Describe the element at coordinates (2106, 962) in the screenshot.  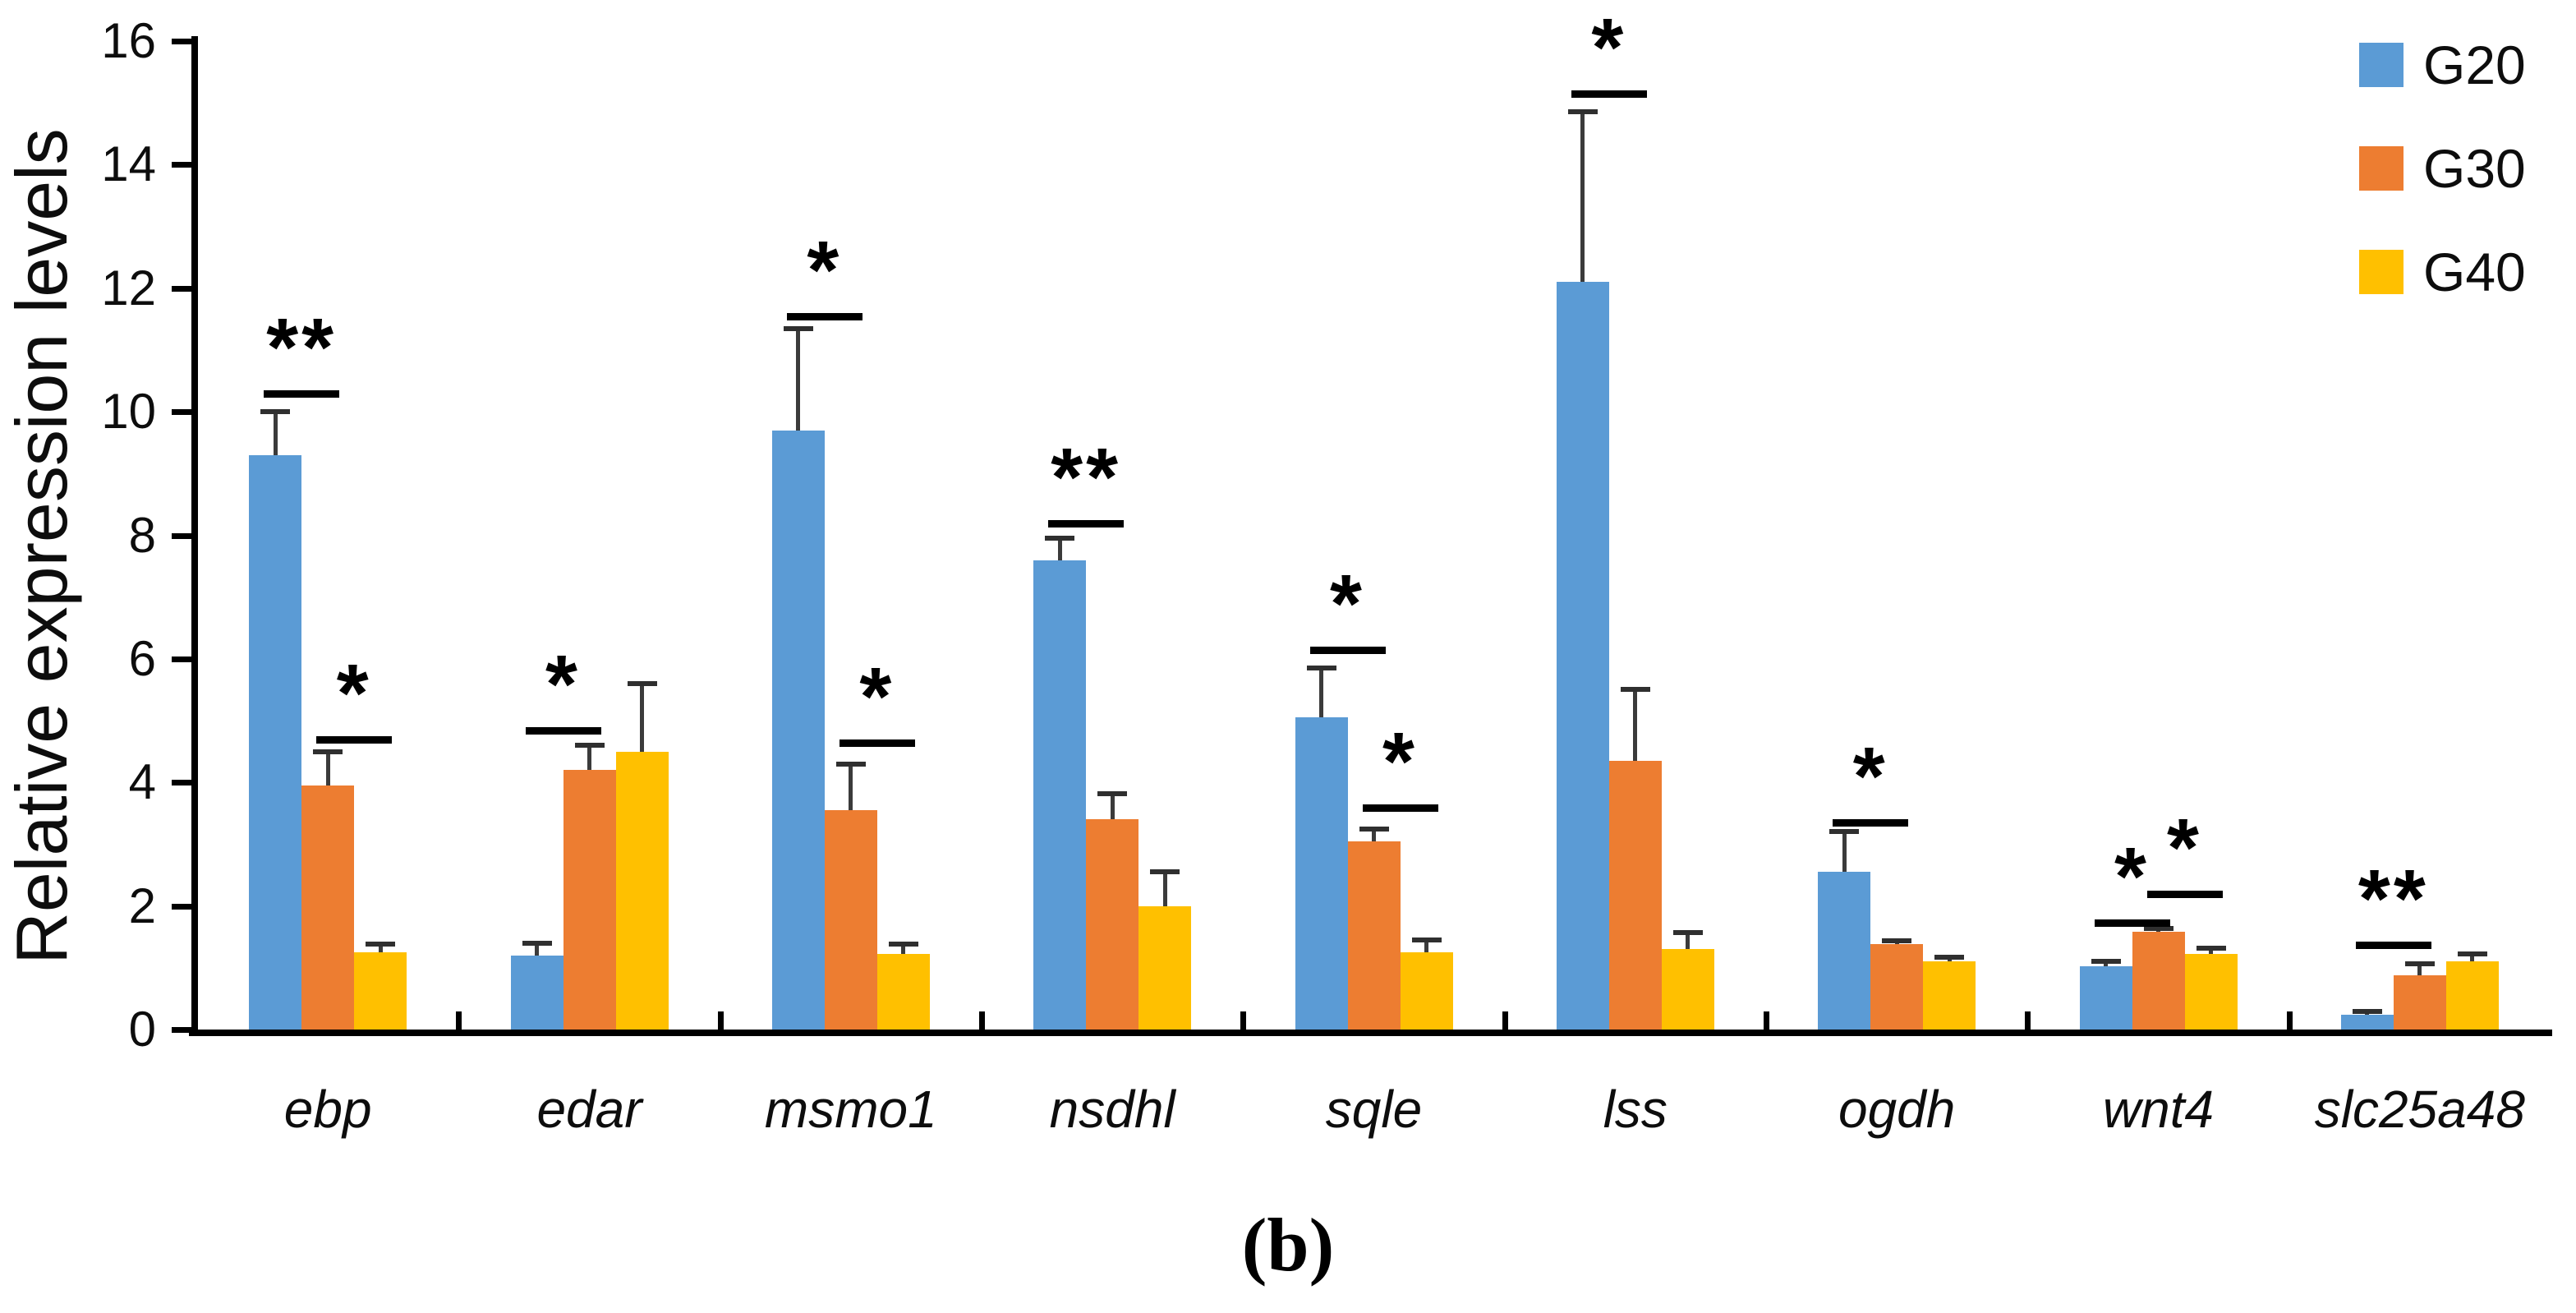
I see `error-bar-cap-g20-wnt4` at that location.